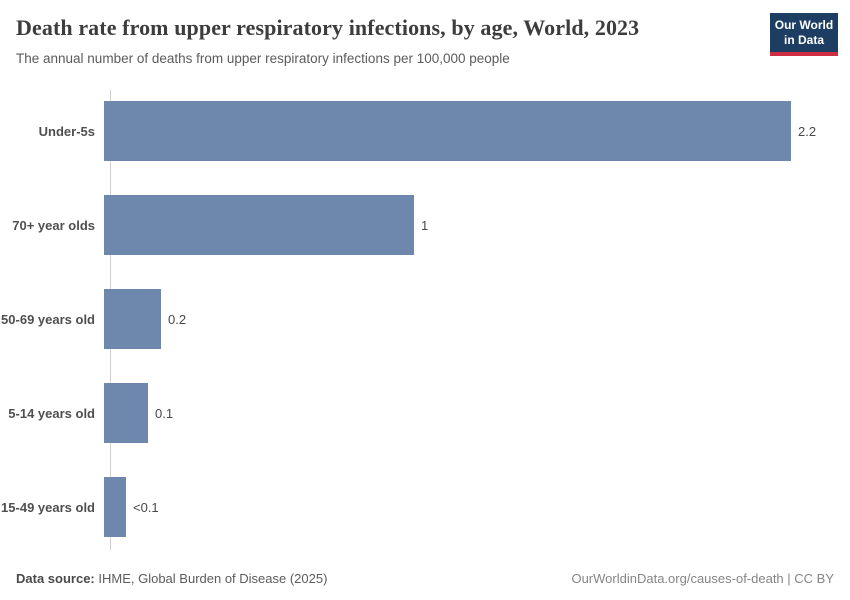  I want to click on data-source-label: Data source:, so click(55, 578).